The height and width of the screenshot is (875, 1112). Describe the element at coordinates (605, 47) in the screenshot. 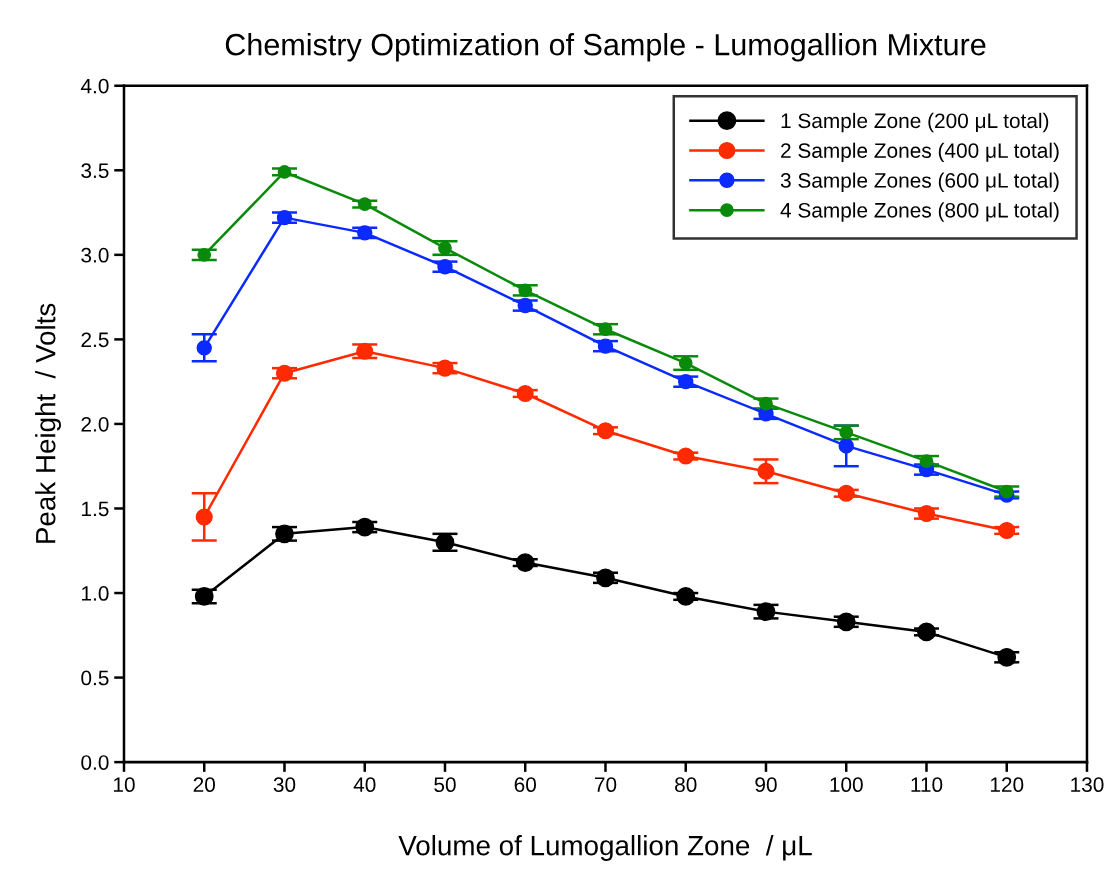

I see `chart-title: Chemistry Optimization of Sample - Lumogallion Mixture` at that location.